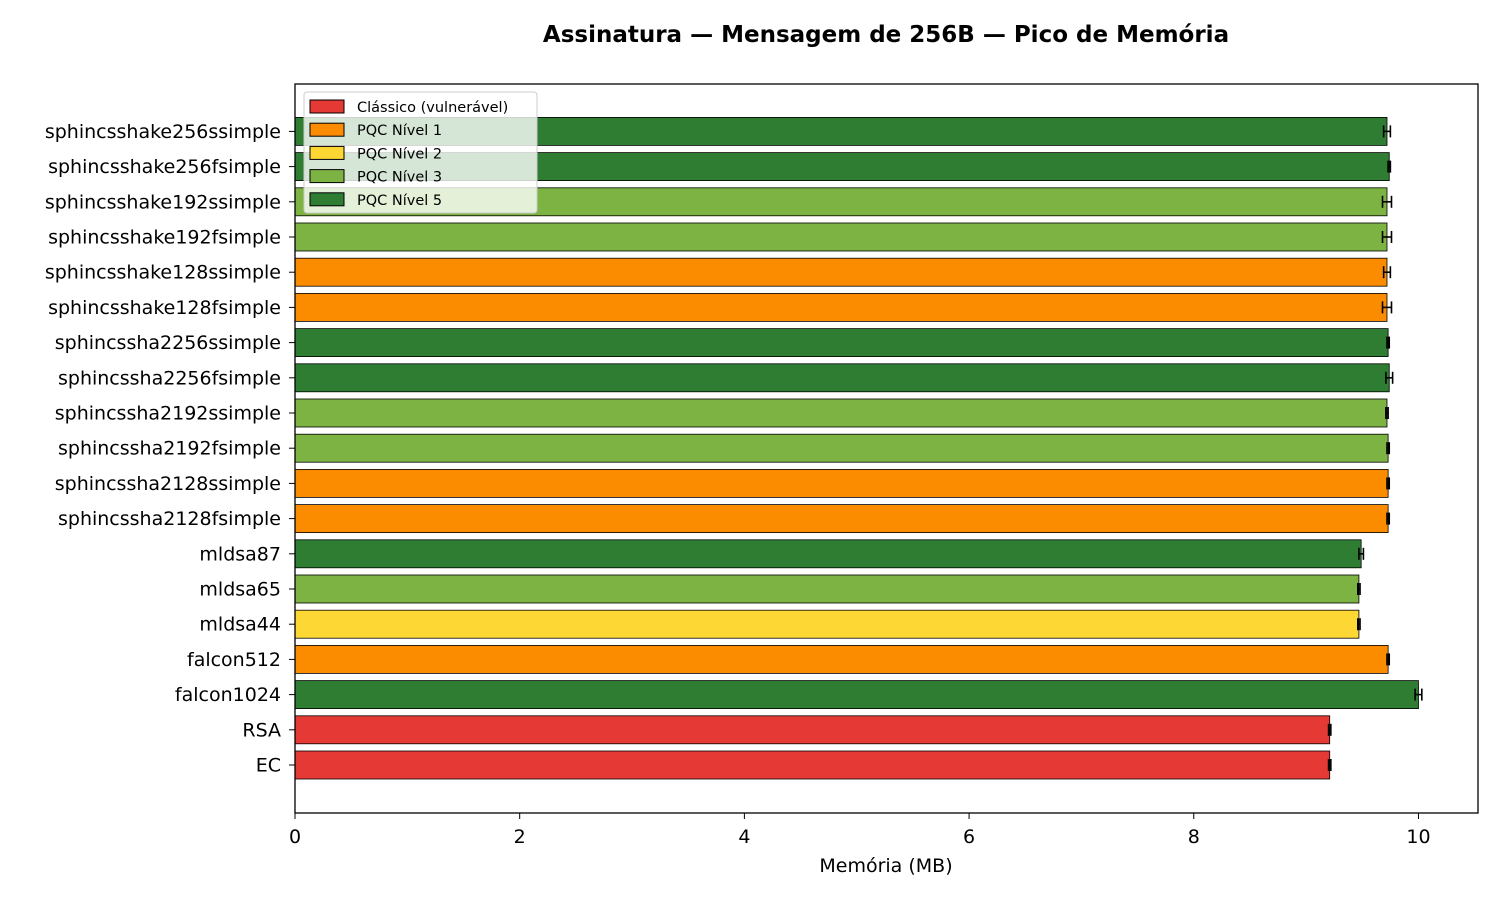  What do you see at coordinates (399, 178) in the screenshot?
I see `legend-label: PQC Nível 3` at bounding box center [399, 178].